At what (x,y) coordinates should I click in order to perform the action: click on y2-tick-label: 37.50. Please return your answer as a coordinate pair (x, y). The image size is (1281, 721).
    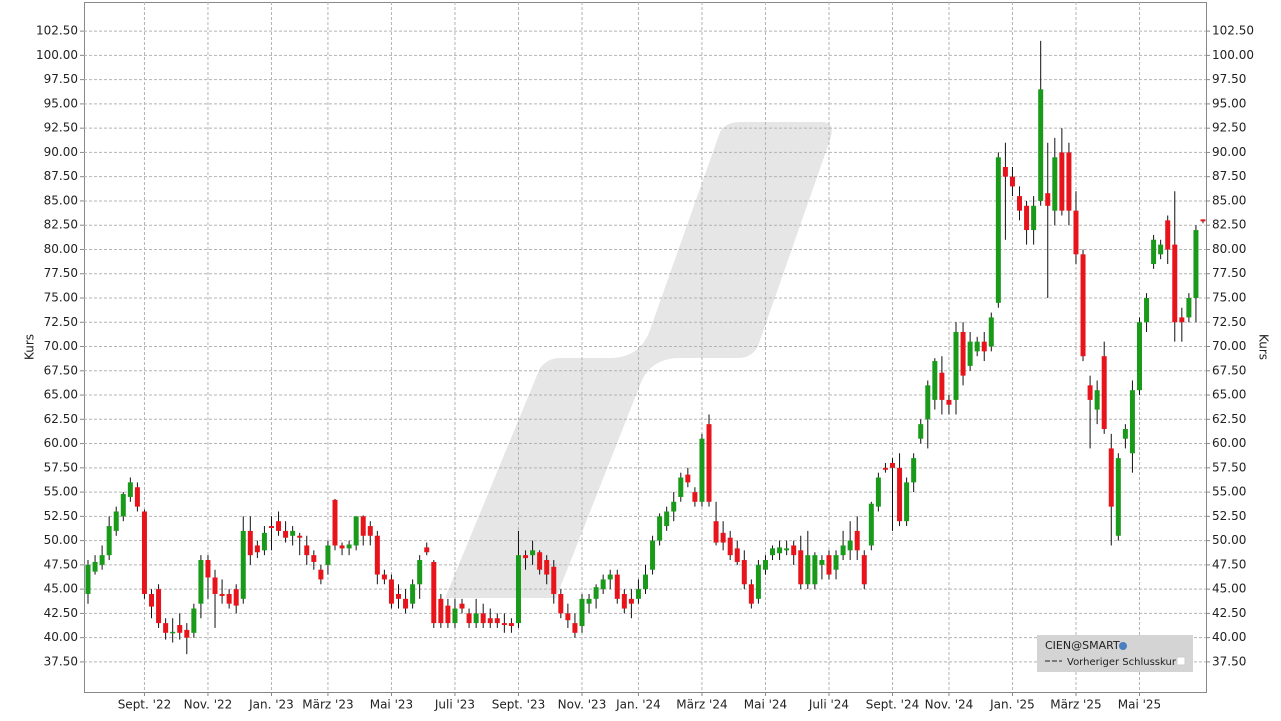
    Looking at the image, I should click on (1229, 661).